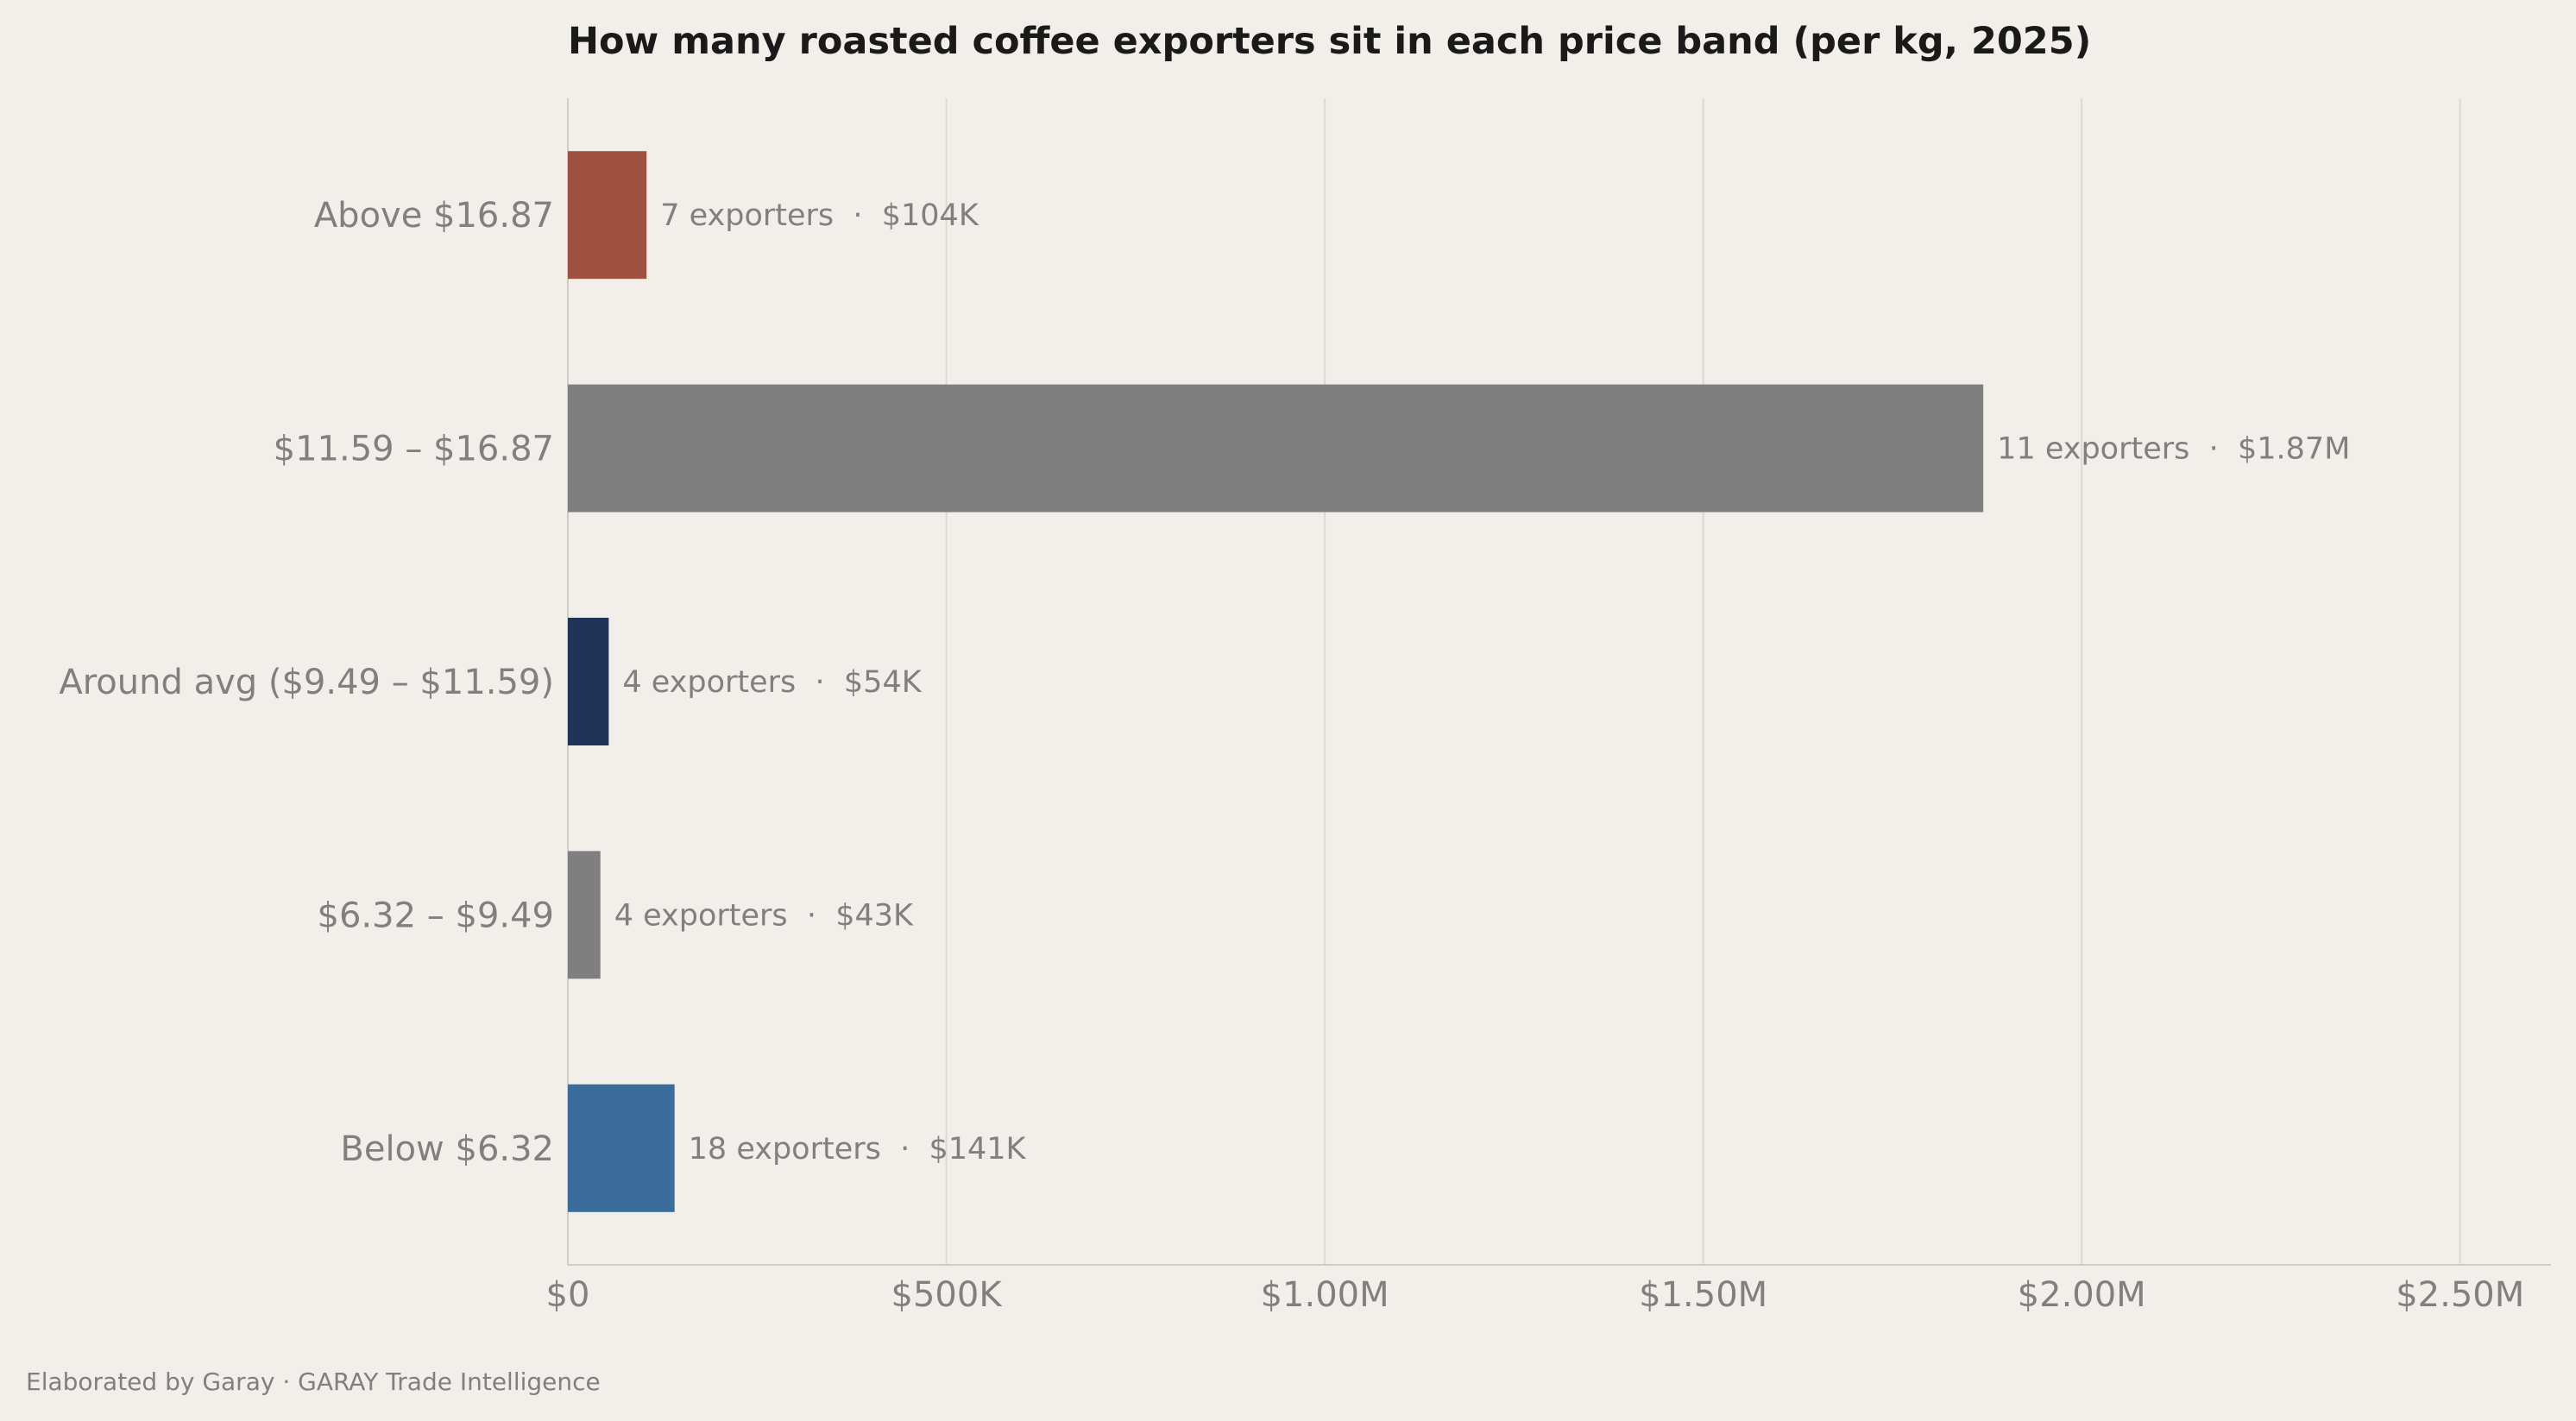  I want to click on category-label: $6.32 – $9.49, so click(436, 915).